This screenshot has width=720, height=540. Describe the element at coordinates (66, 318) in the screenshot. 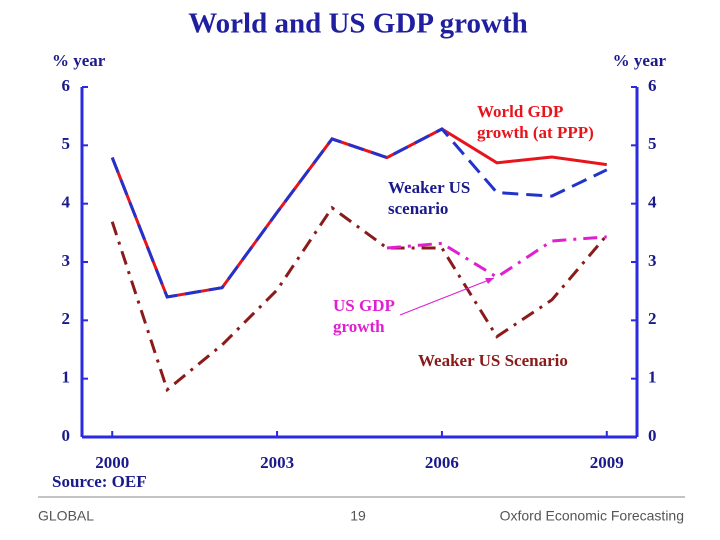

I see `y-tick-label: 2` at that location.